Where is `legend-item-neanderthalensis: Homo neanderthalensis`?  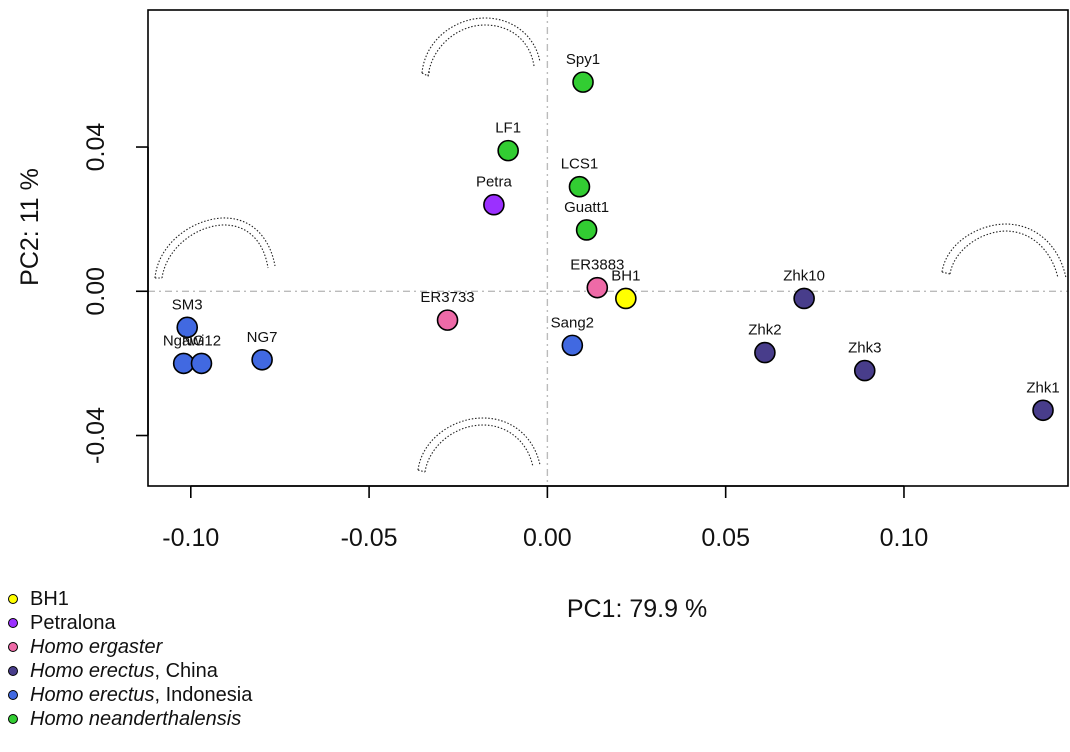
legend-item-neanderthalensis: Homo neanderthalensis is located at coordinates (130, 719).